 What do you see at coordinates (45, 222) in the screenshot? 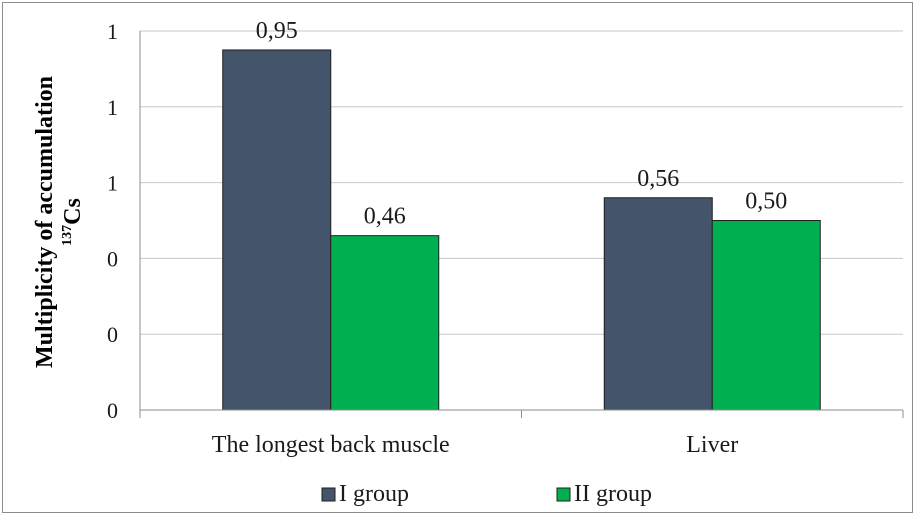
I see `y-axis-label: Multiplicity of accumulation` at bounding box center [45, 222].